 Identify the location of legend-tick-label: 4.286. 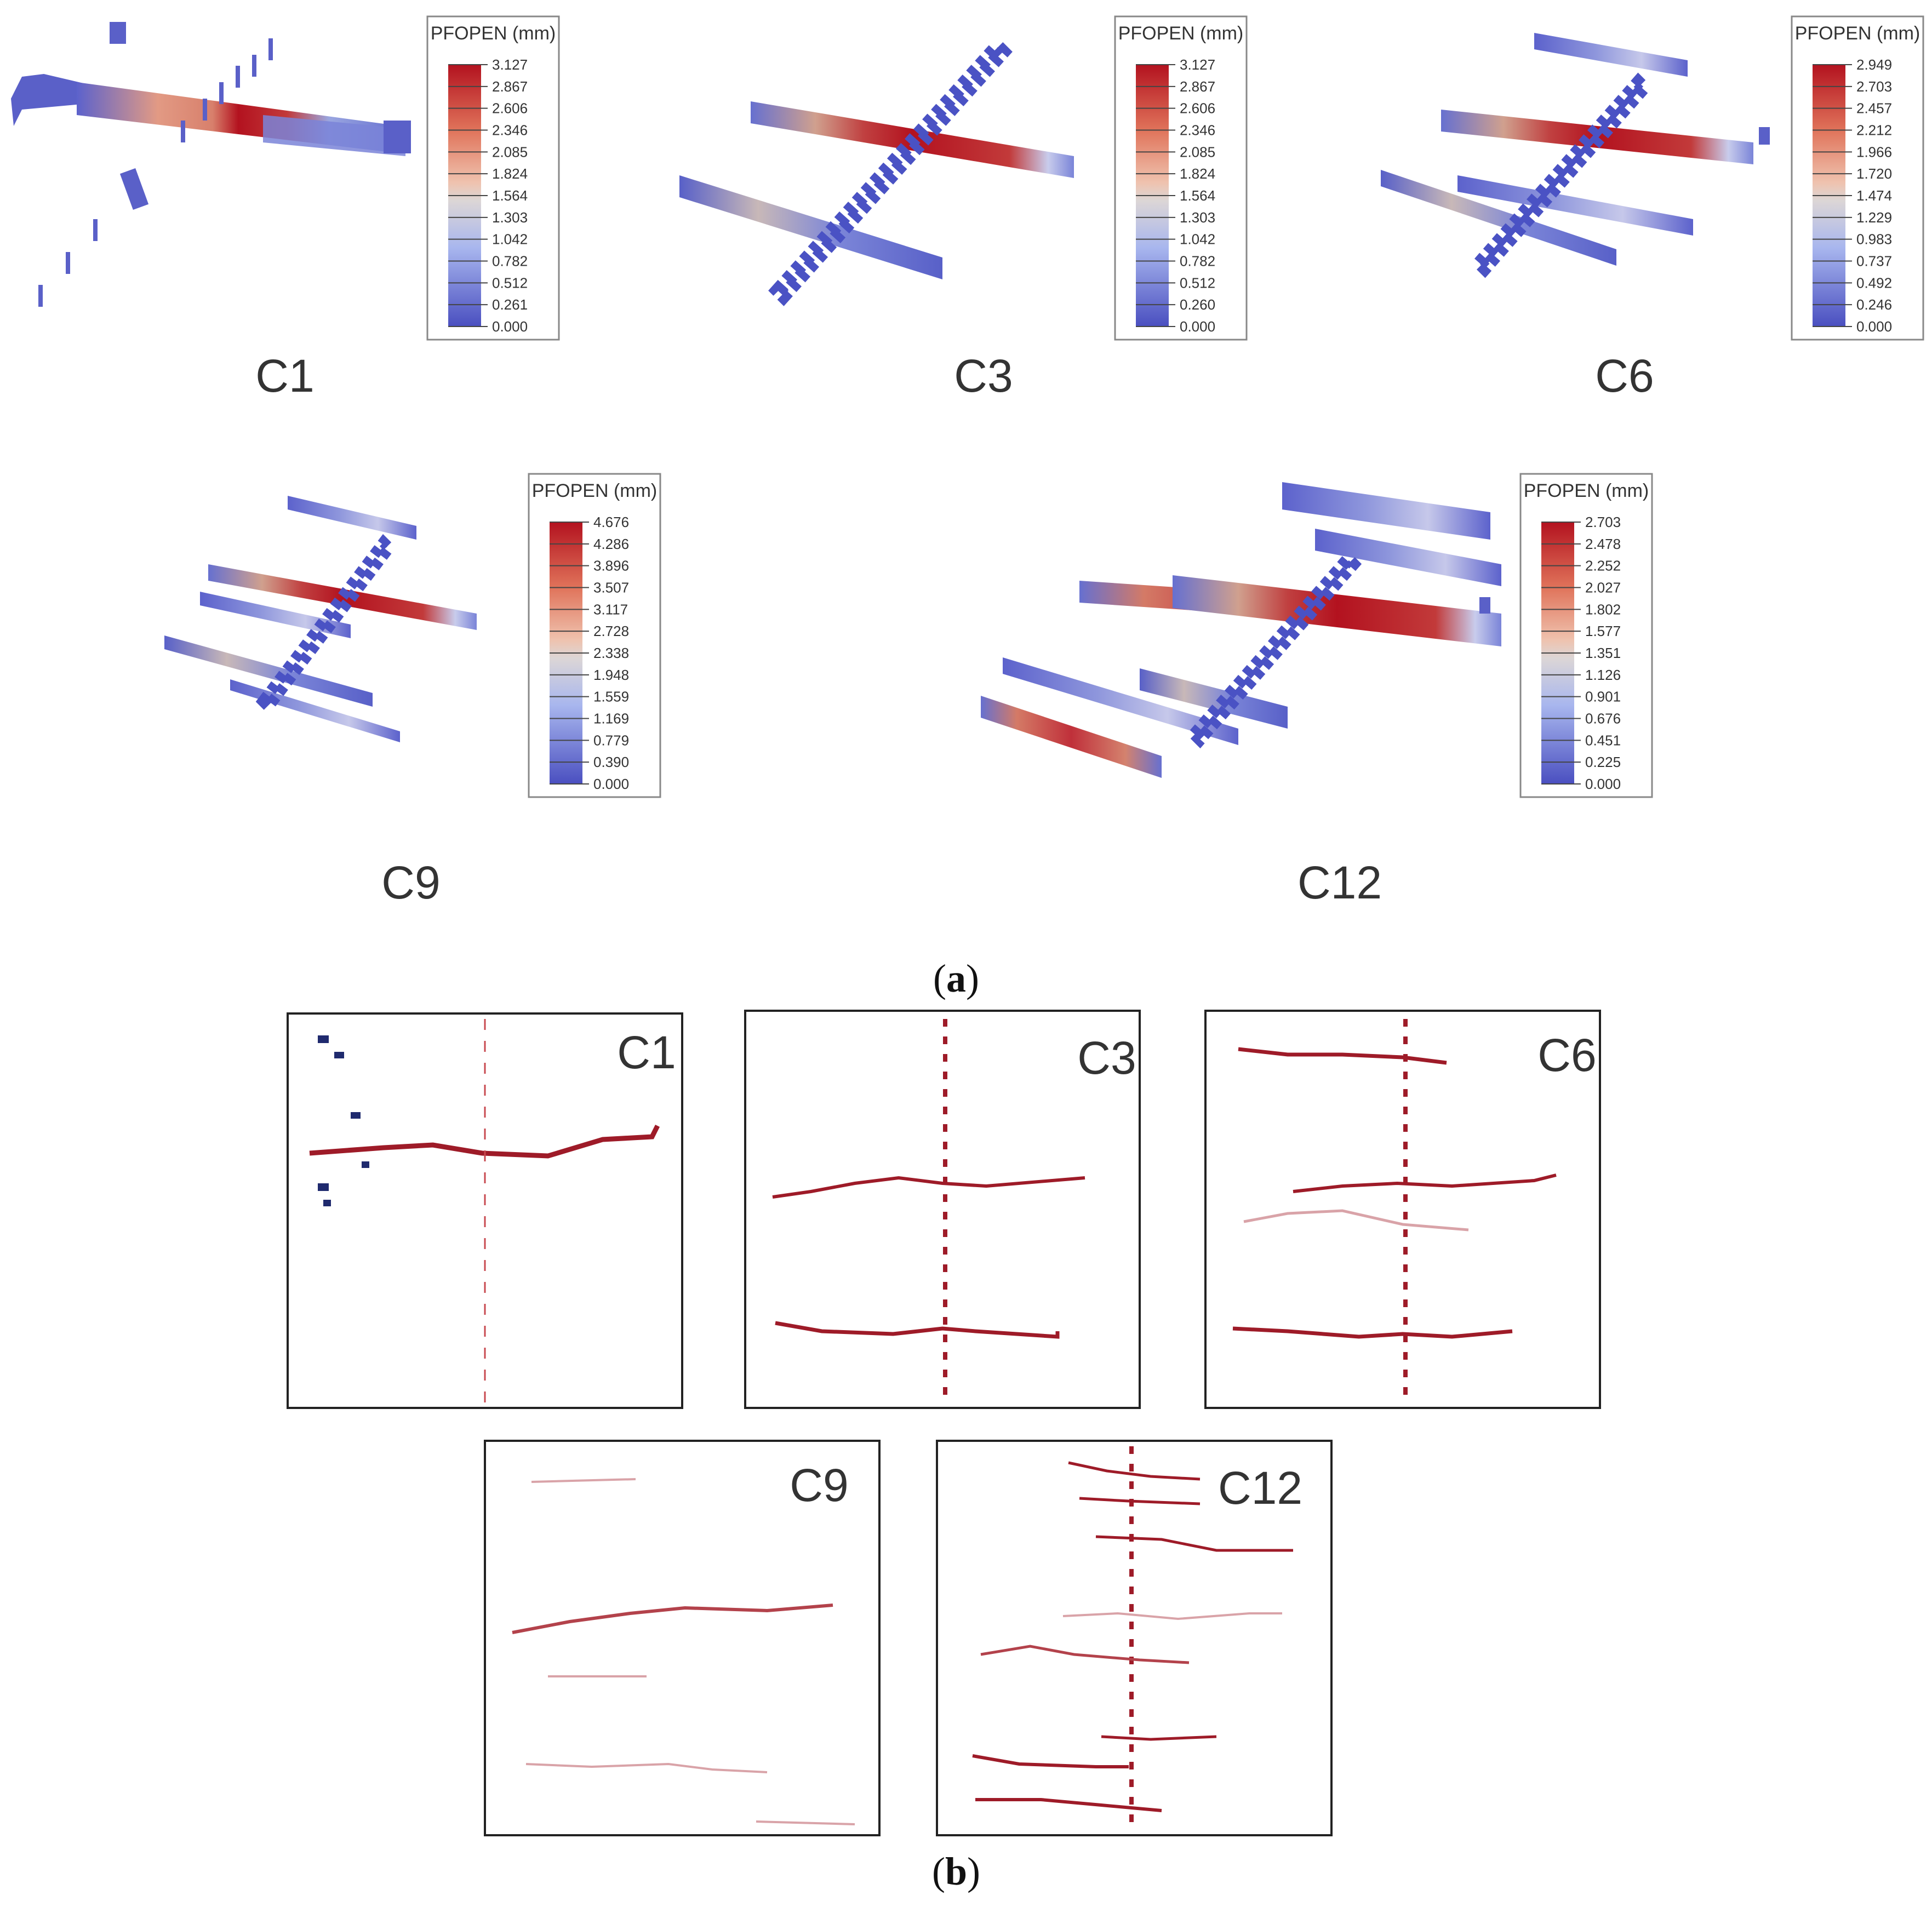
(611, 544).